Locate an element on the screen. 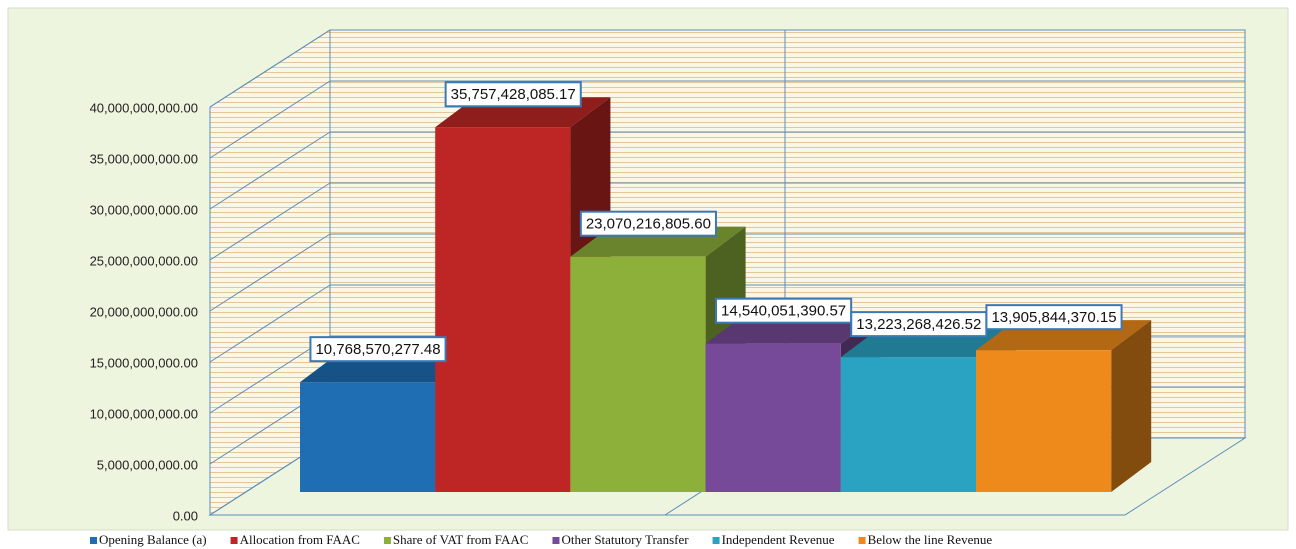 This screenshot has width=1296, height=549. y-tick-label: 10,000,000,000.00 is located at coordinates (144, 413).